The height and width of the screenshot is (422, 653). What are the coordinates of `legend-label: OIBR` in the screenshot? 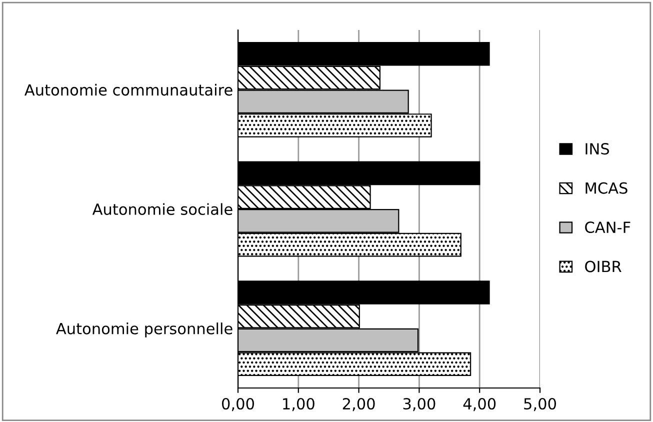 It's located at (603, 266).